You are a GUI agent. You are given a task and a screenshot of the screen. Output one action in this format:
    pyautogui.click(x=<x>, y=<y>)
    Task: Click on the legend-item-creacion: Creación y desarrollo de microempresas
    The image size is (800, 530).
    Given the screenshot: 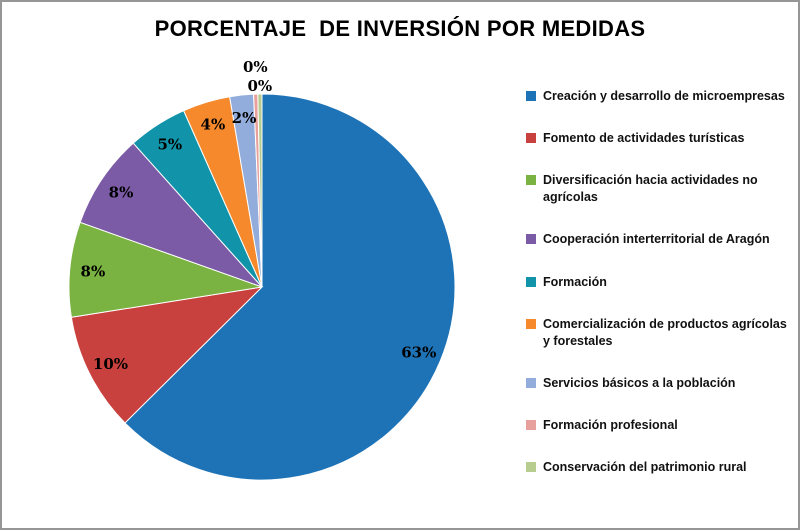 What is the action you would take?
    pyautogui.click(x=660, y=96)
    